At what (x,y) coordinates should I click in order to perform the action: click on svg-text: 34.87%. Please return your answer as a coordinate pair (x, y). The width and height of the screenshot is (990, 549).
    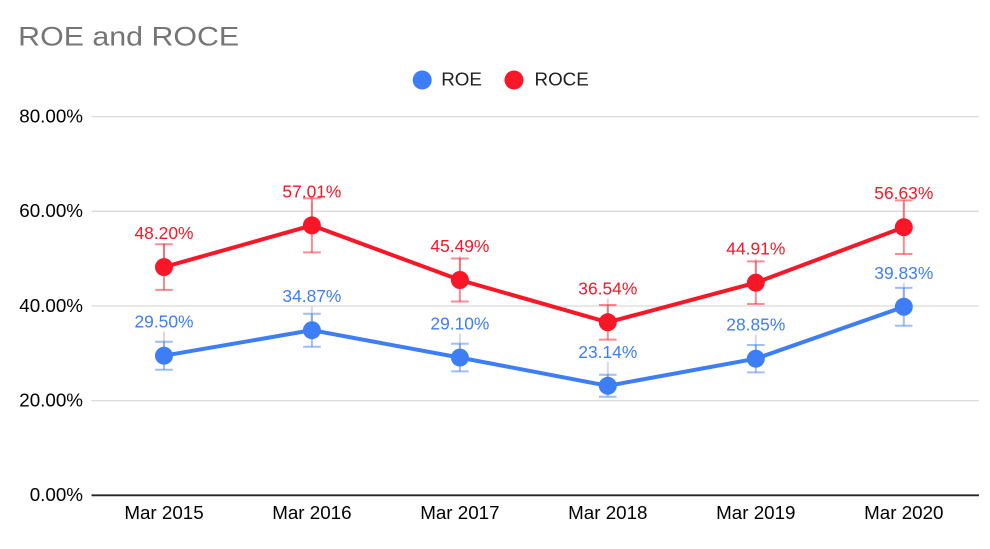
    Looking at the image, I should click on (311, 296).